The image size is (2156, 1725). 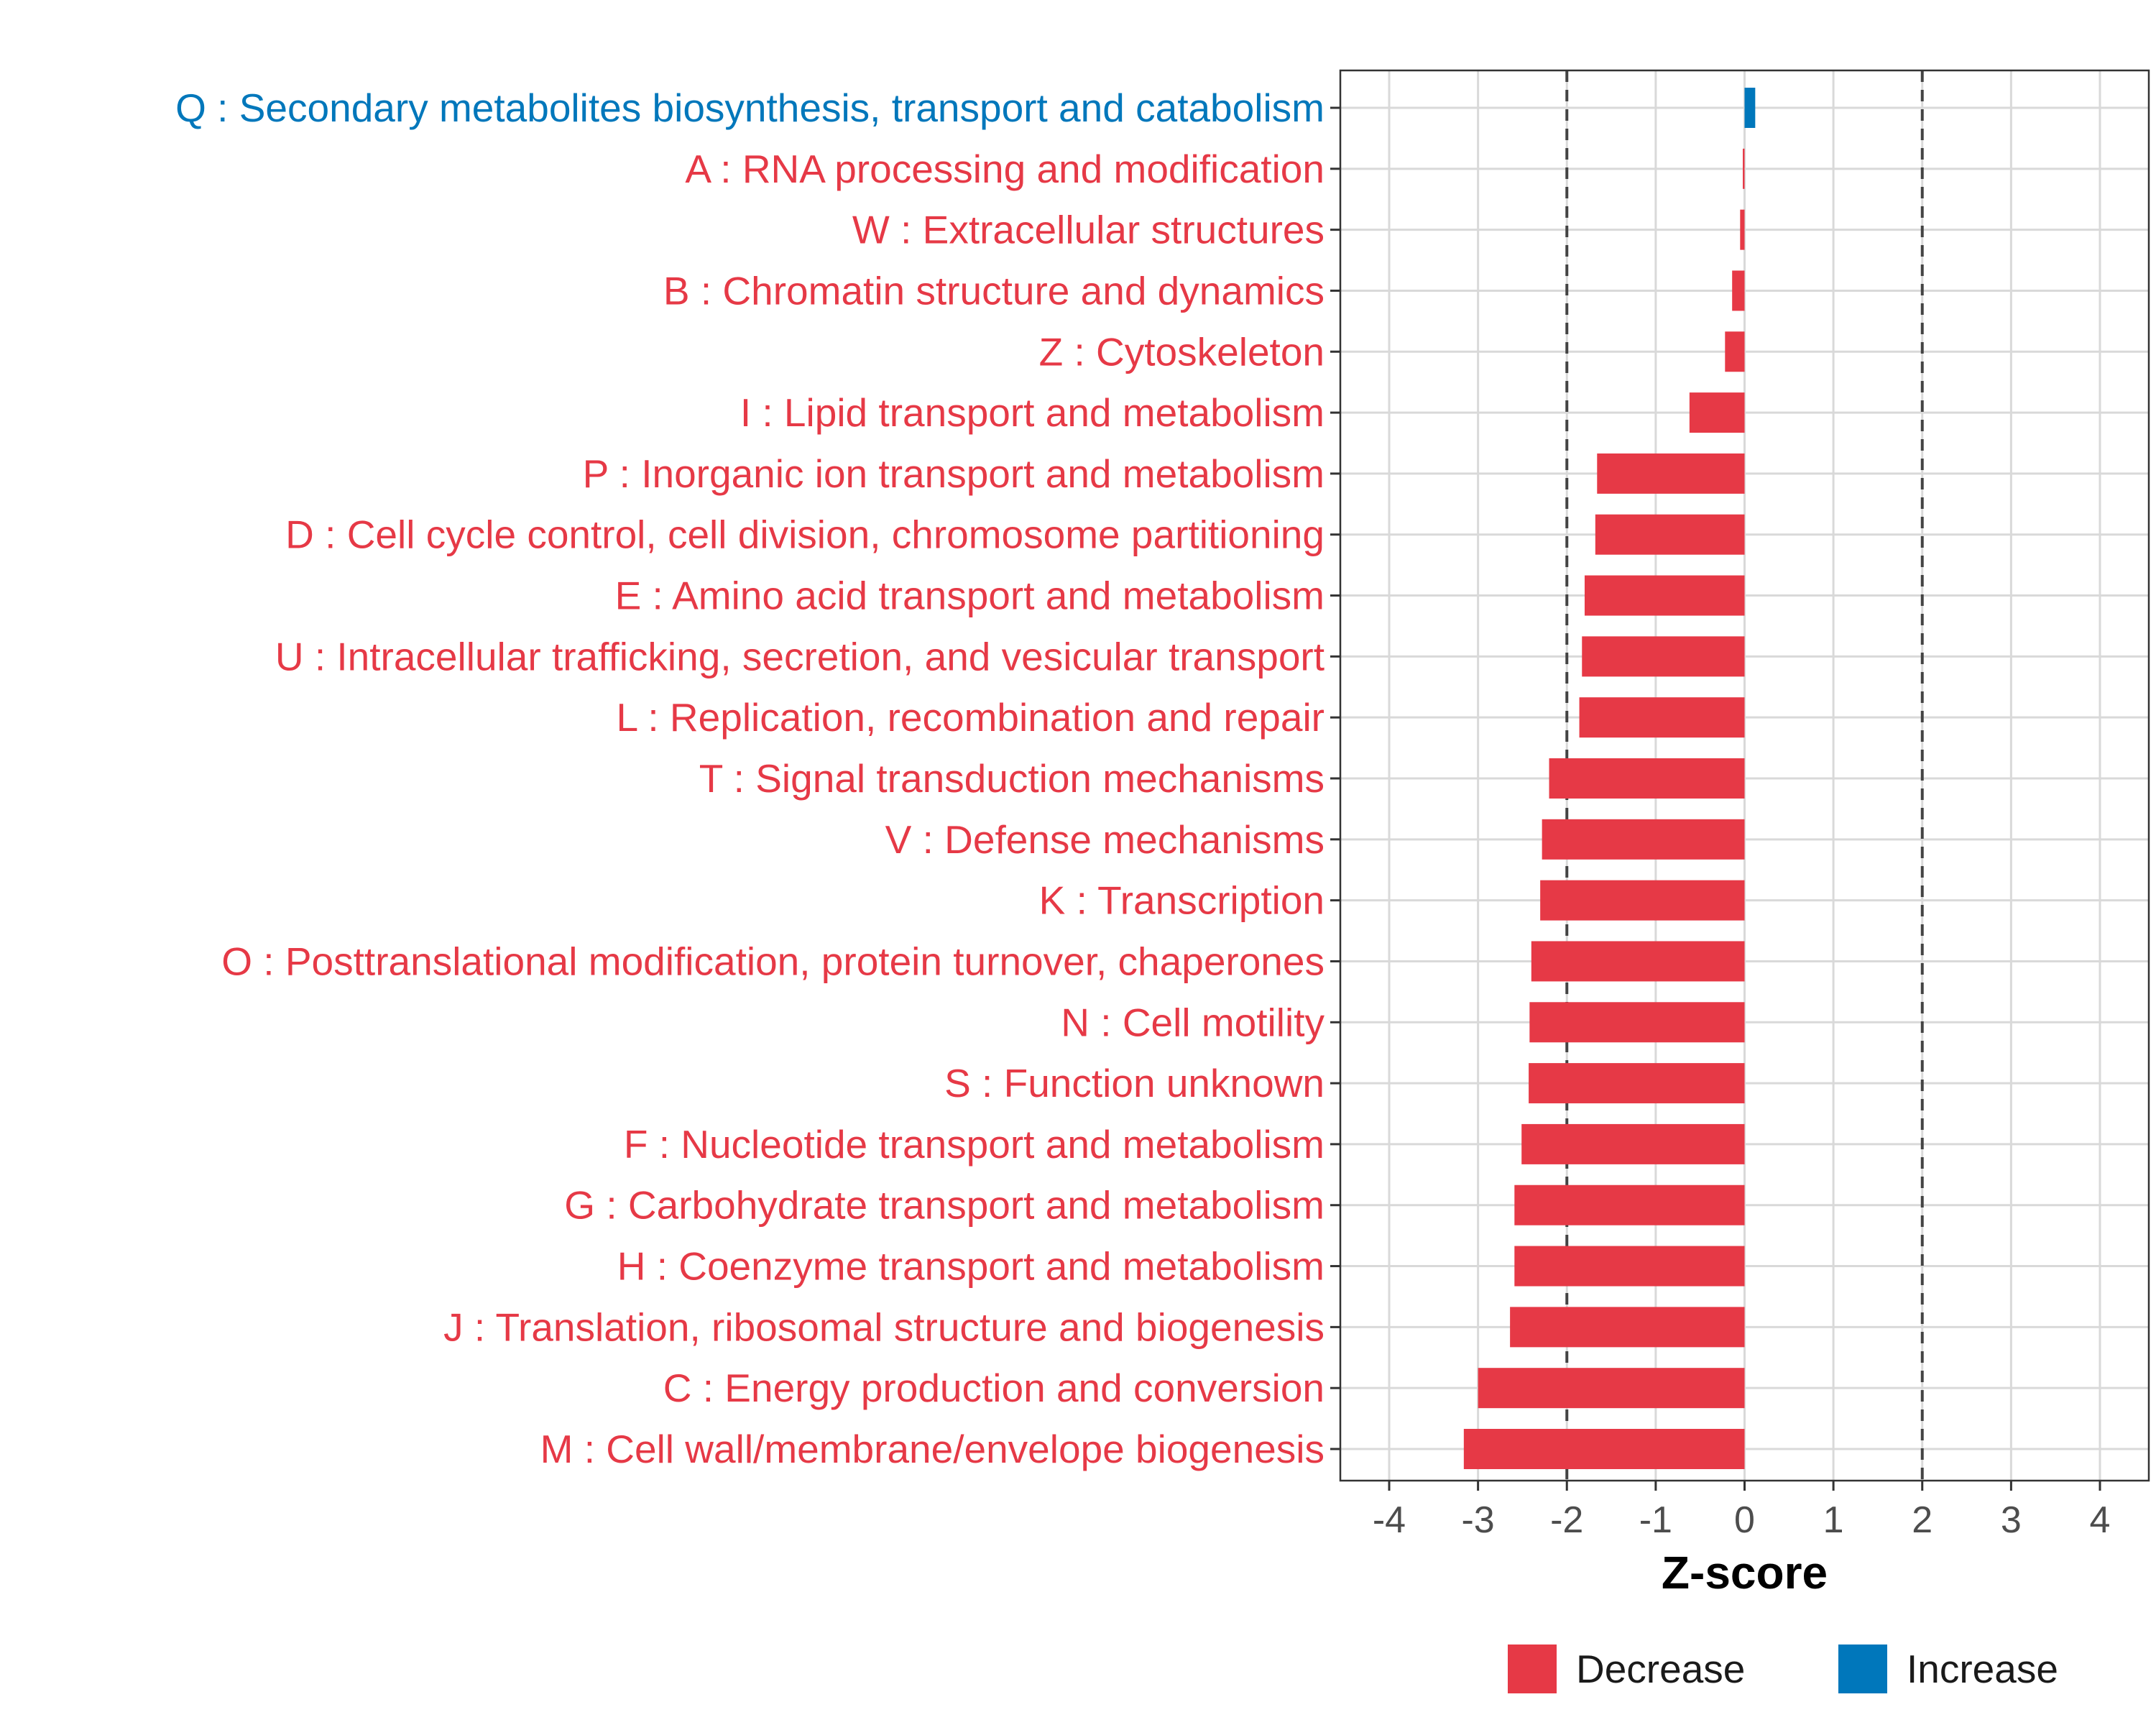 I want to click on x-tick-label: 0, so click(x=1745, y=1520).